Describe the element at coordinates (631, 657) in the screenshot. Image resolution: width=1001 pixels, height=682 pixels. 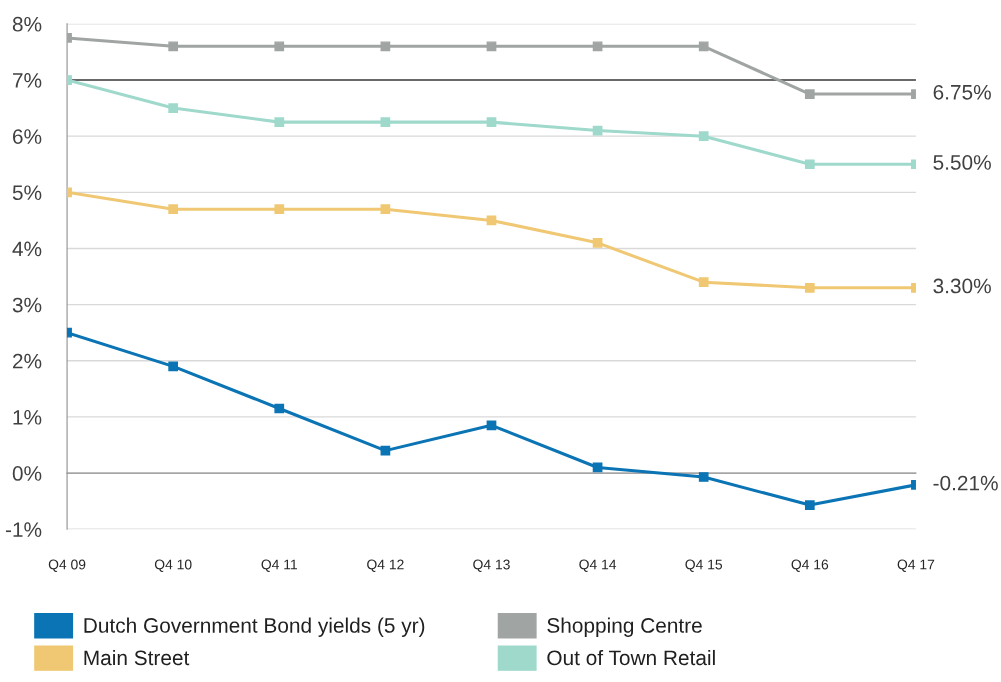
I see `legend-label: Out of Town Retail` at that location.